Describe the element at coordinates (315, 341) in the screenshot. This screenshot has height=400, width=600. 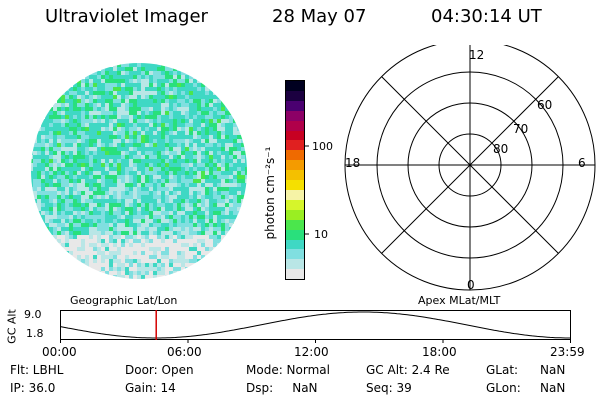
I see `timeline-x-ticks` at that location.